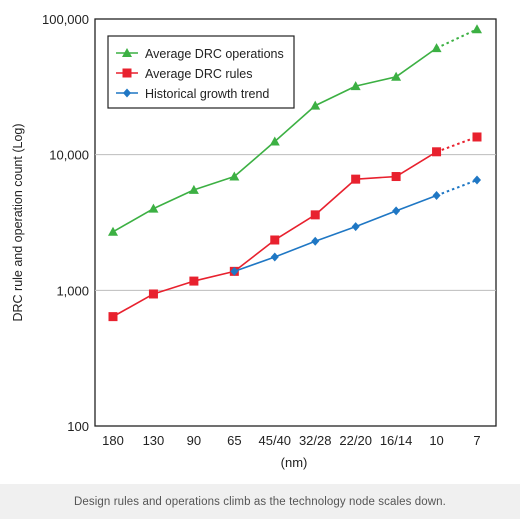  What do you see at coordinates (396, 440) in the screenshot?
I see `x-tick-label: 16/14` at bounding box center [396, 440].